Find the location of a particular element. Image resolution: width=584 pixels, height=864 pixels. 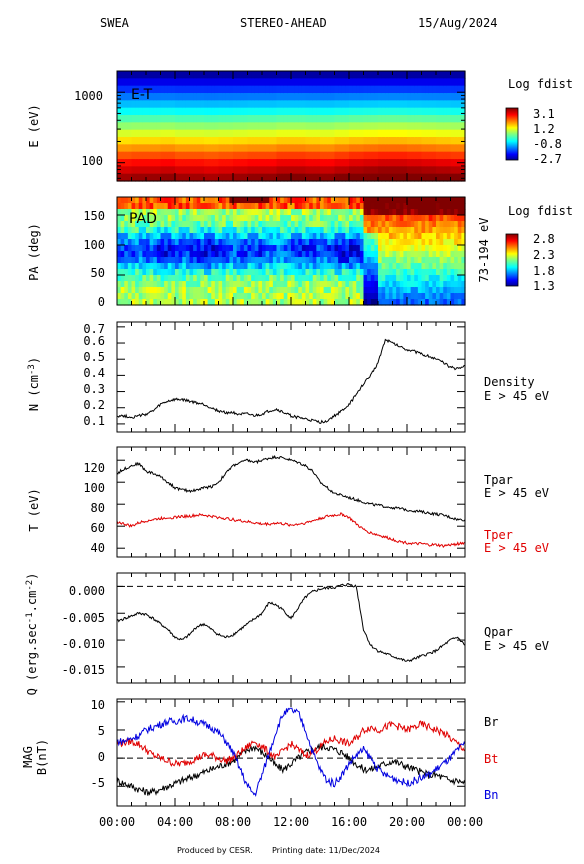

energy-time-heatmap is located at coordinates (291, 126).